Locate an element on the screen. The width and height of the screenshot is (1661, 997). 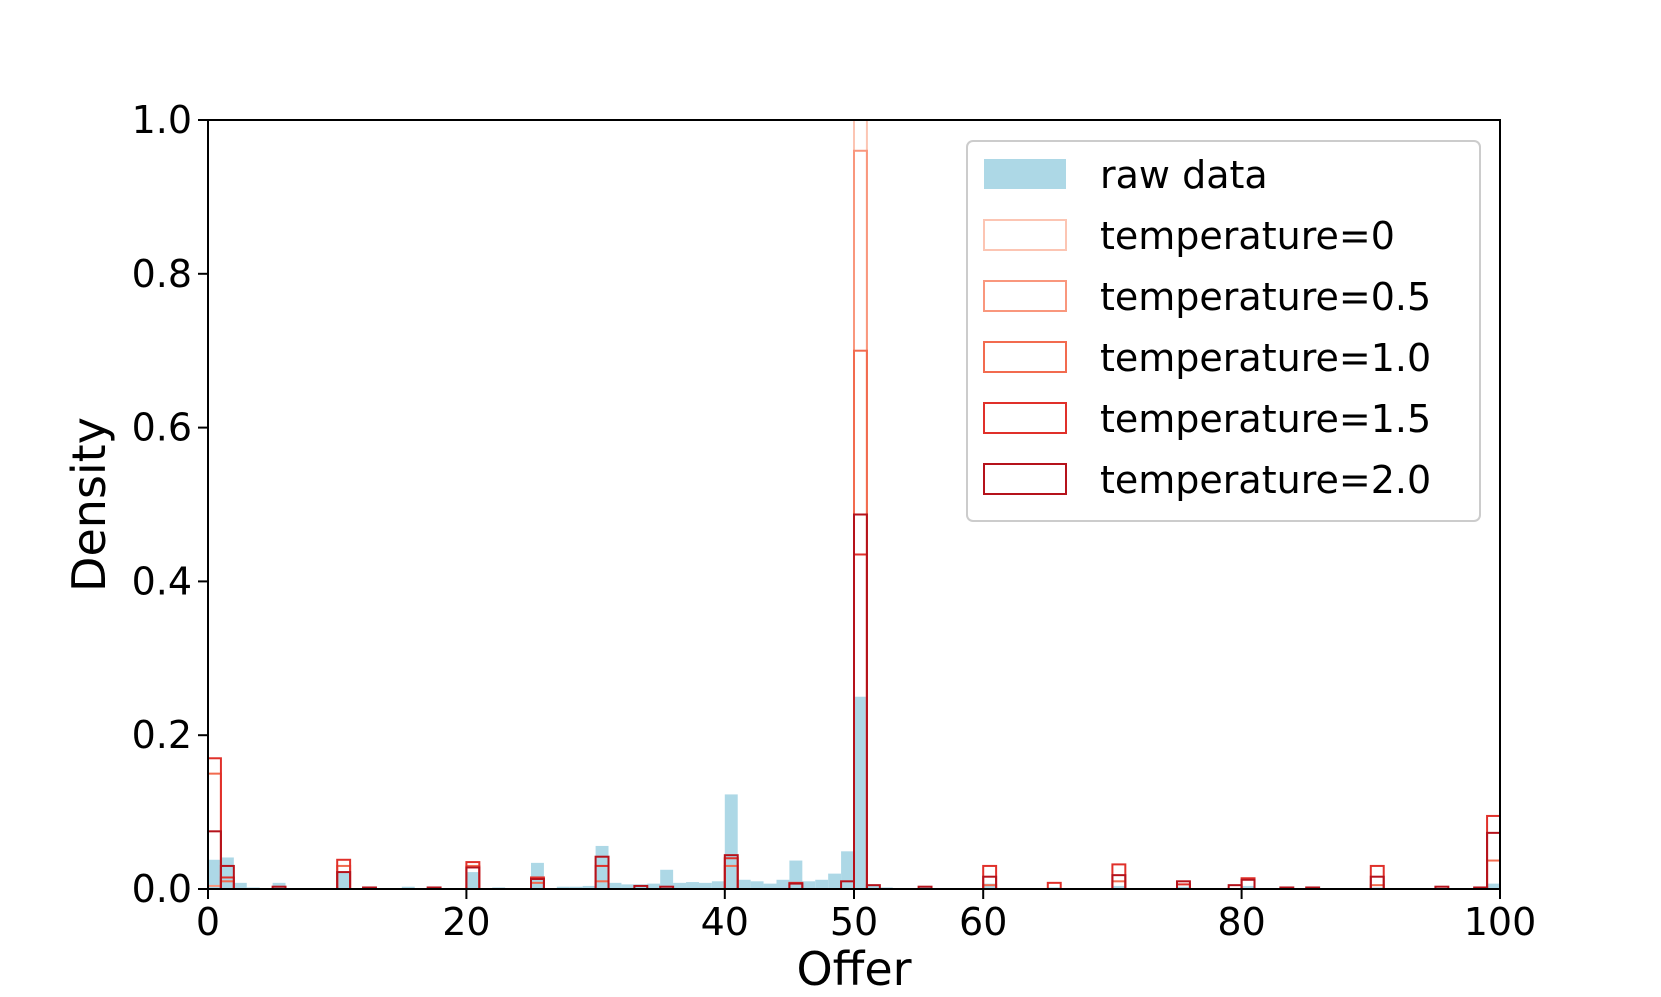
y-tick-label: 0.4 is located at coordinates (162, 581).